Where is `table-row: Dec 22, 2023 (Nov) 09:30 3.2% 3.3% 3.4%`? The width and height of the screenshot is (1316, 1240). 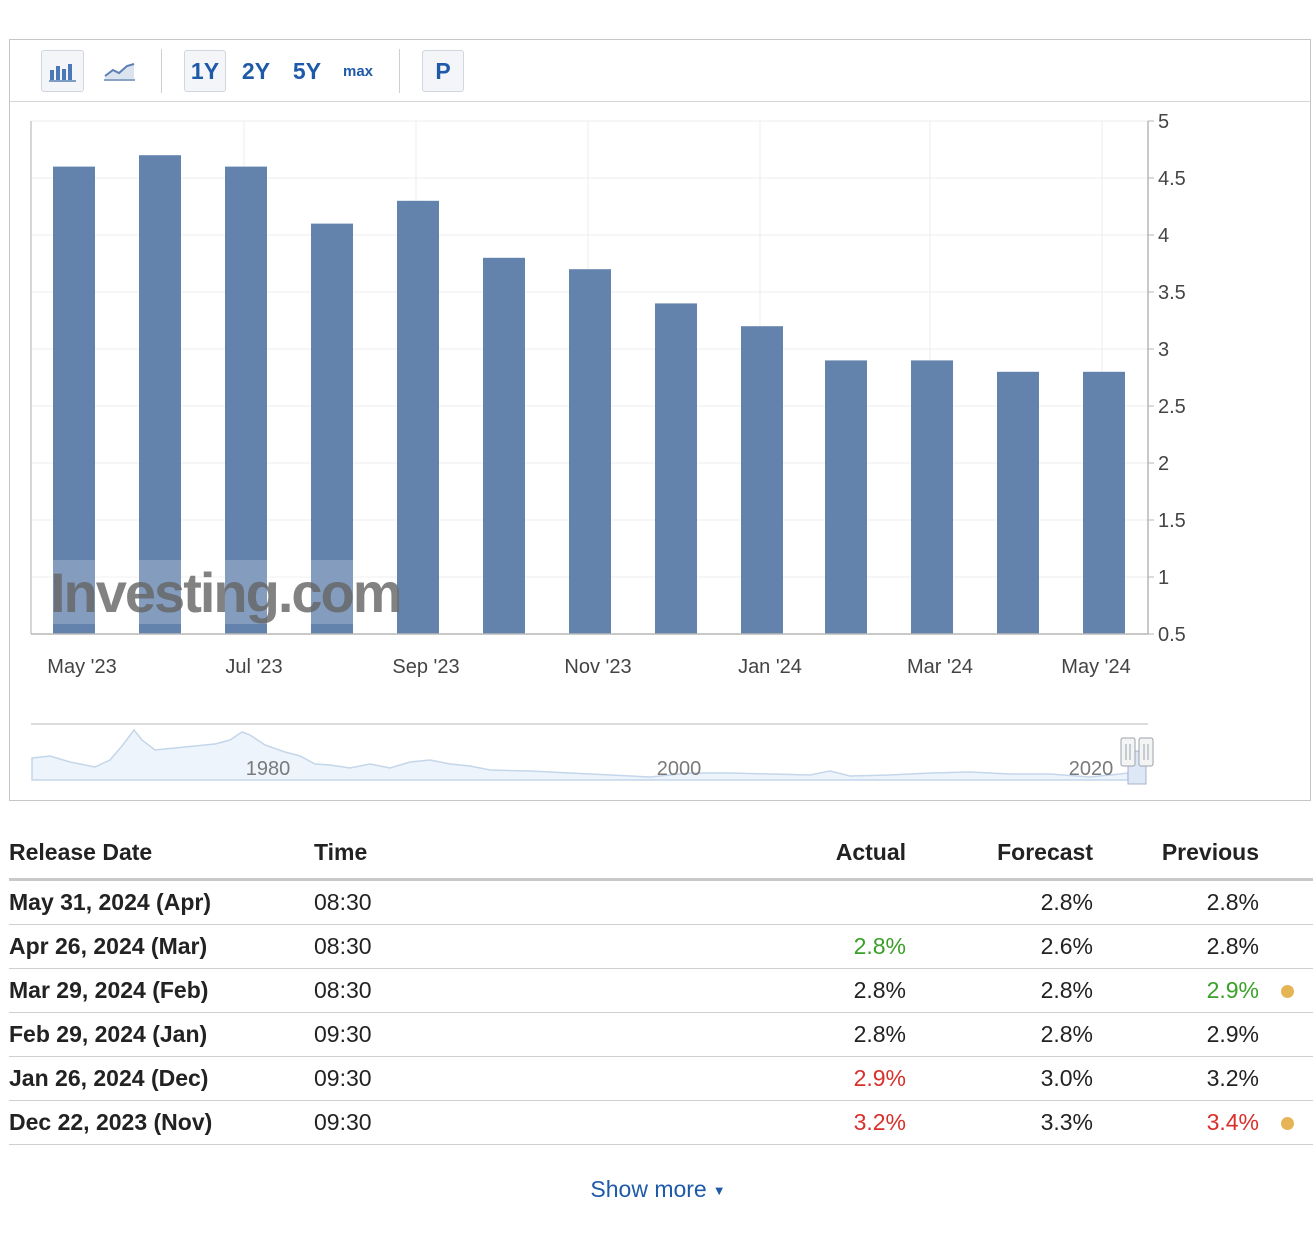 table-row: Dec 22, 2023 (Nov) 09:30 3.2% 3.3% 3.4% is located at coordinates (661, 1122).